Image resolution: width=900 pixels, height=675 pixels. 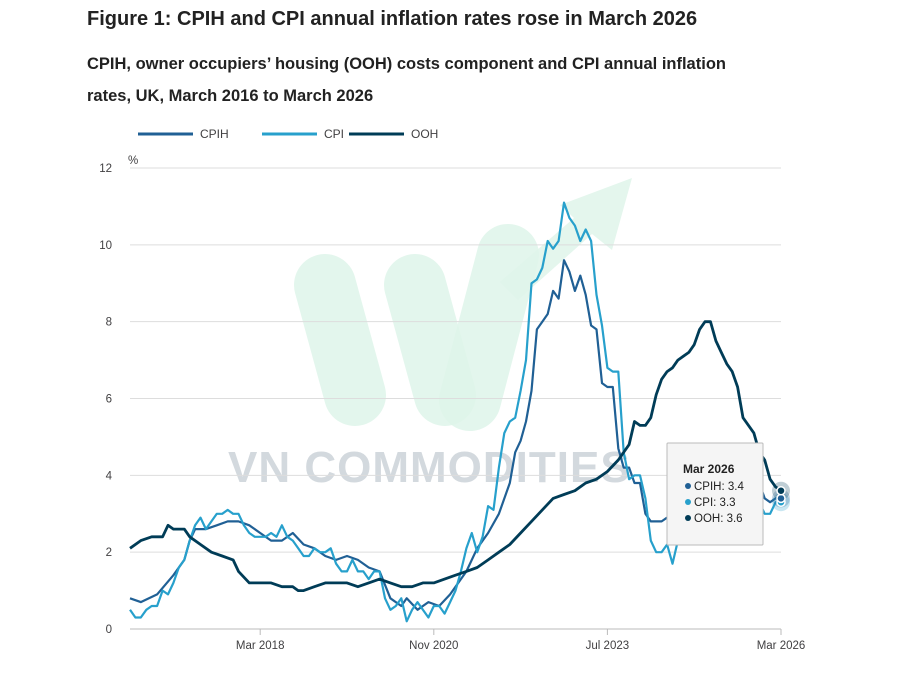 What do you see at coordinates (109, 476) in the screenshot?
I see `y-tick-label-4: 4` at bounding box center [109, 476].